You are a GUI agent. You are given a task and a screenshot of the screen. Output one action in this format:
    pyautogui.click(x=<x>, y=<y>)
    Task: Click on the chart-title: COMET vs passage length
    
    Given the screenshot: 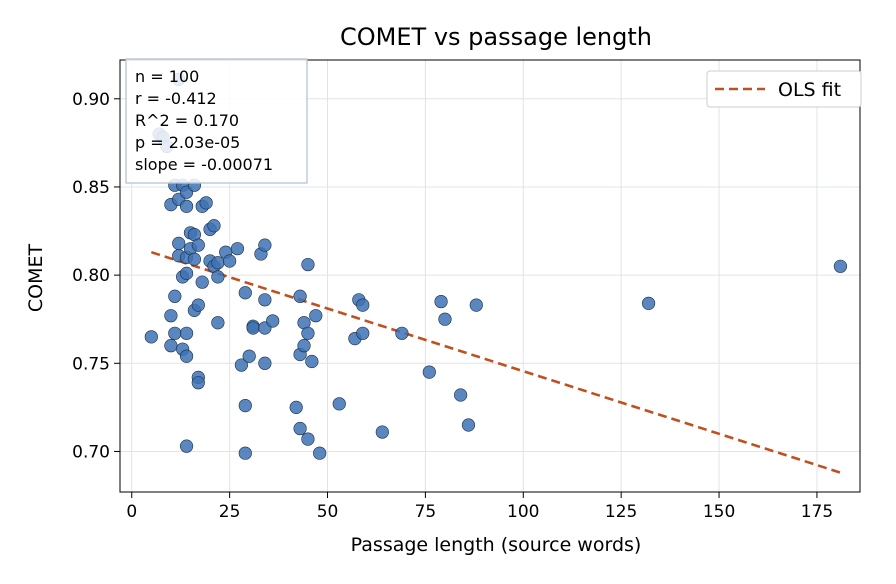 What is the action you would take?
    pyautogui.click(x=496, y=37)
    